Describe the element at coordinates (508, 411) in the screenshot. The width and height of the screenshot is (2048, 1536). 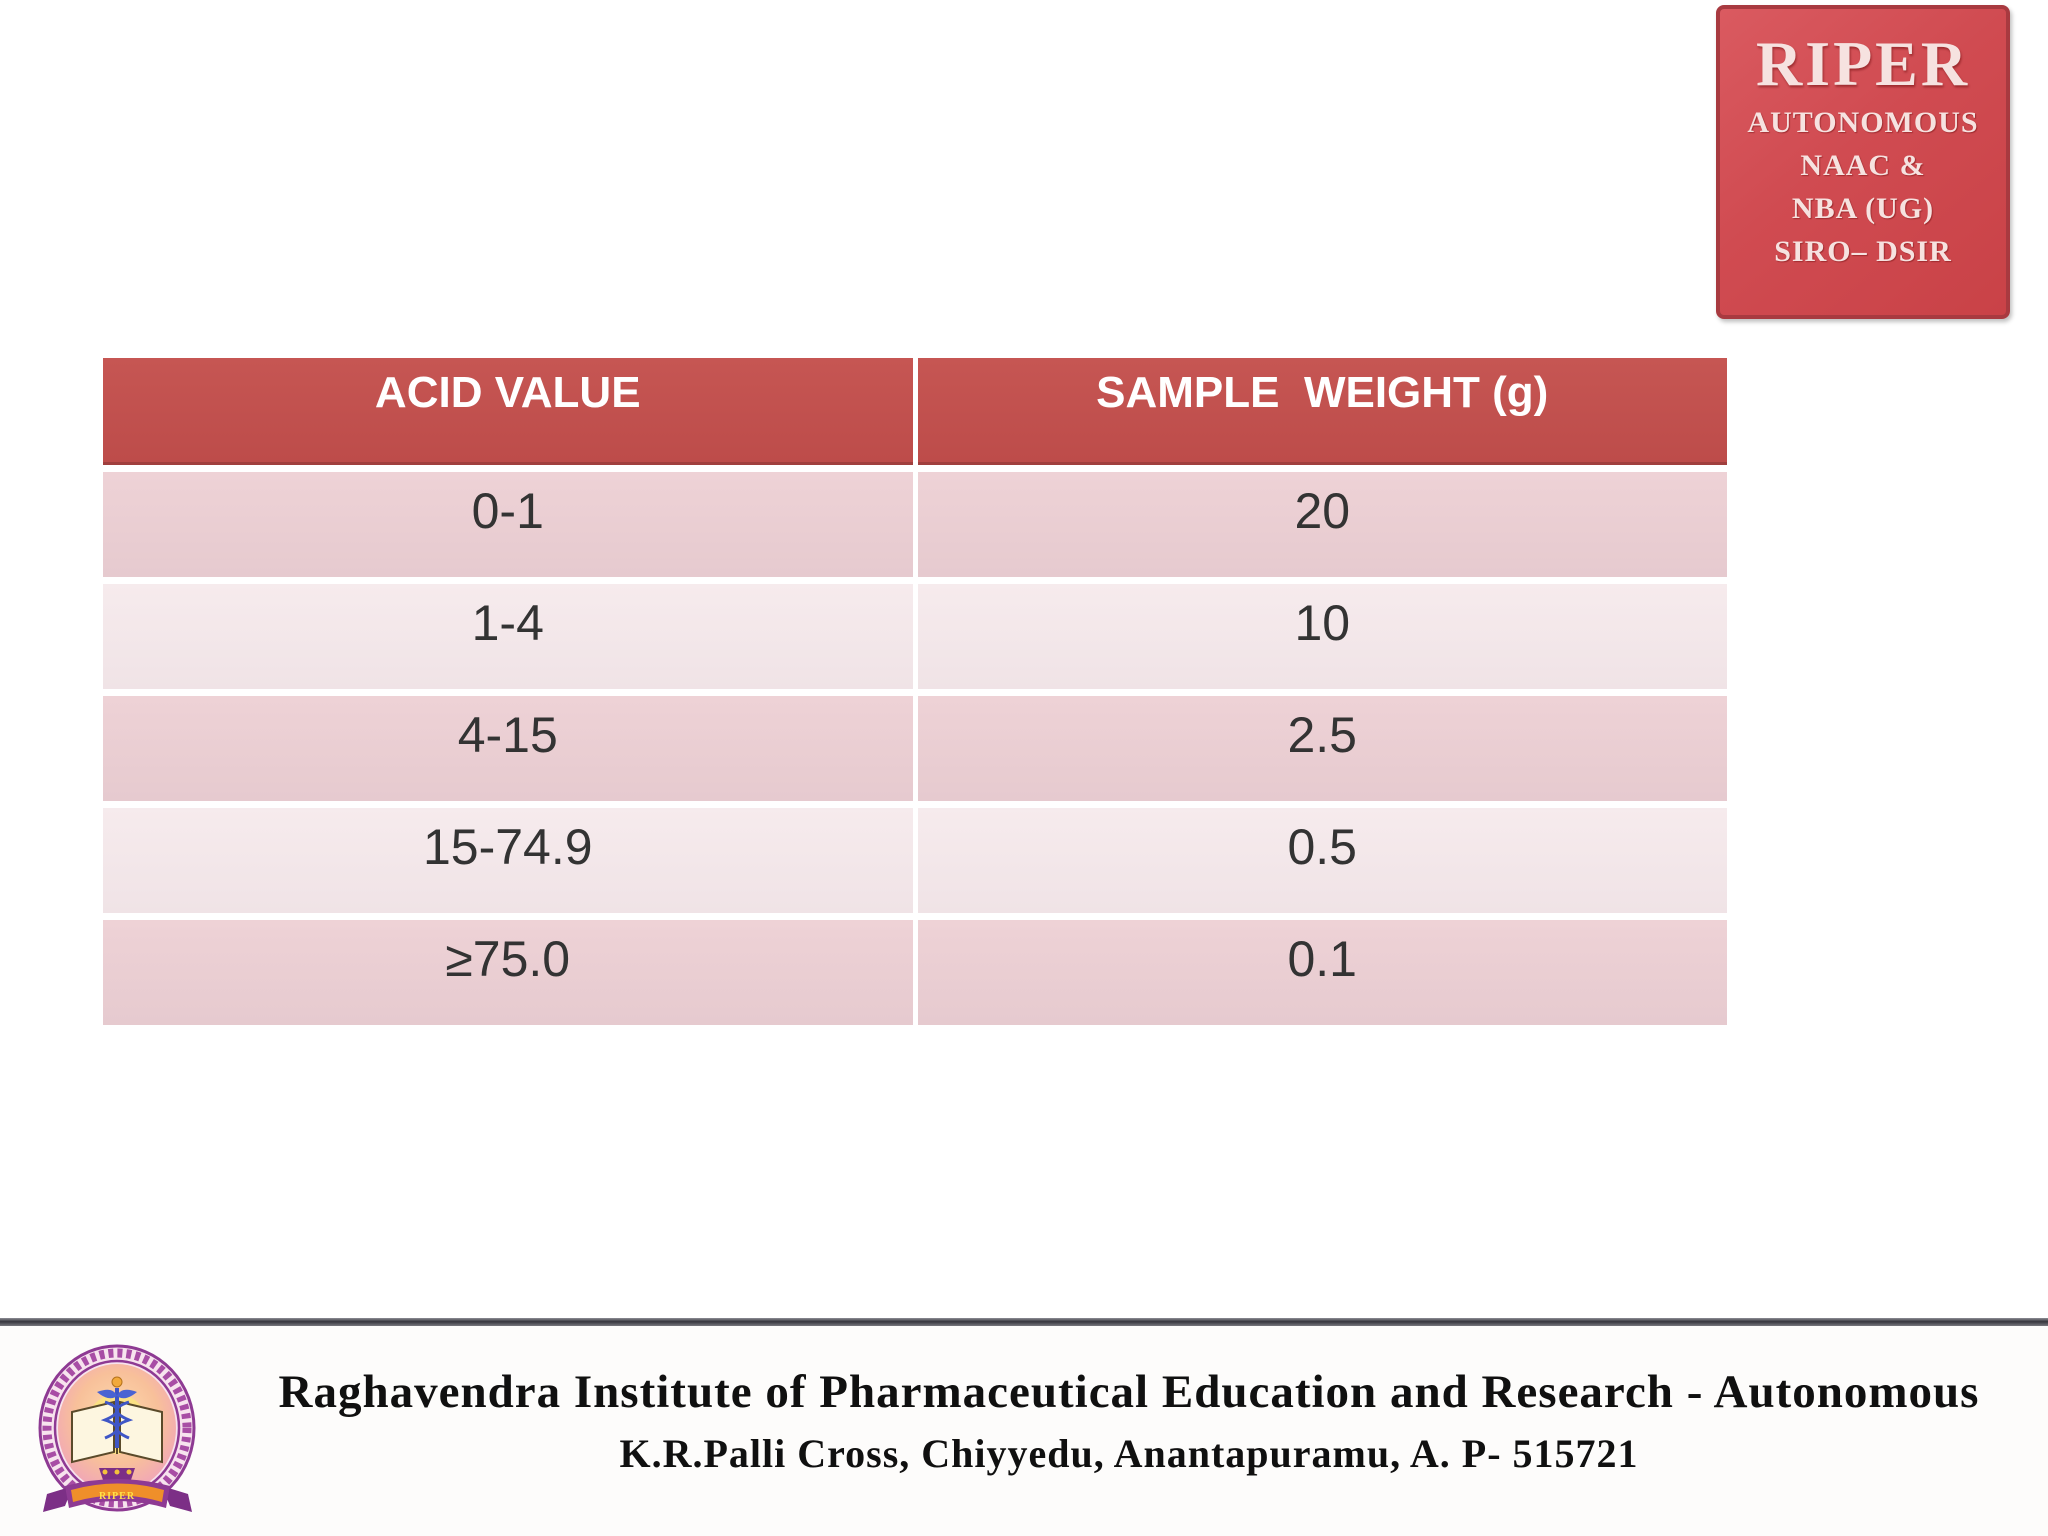
I see `column-header-acid-value: ACID VALUE` at that location.